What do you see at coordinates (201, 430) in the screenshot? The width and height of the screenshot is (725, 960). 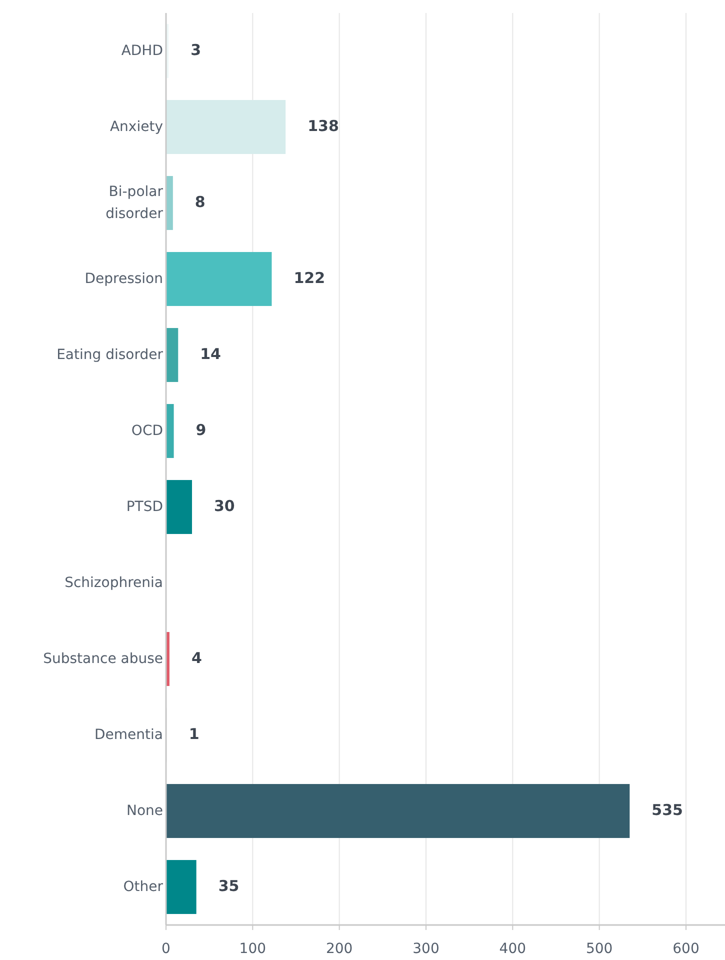 I see `data-label: 9` at bounding box center [201, 430].